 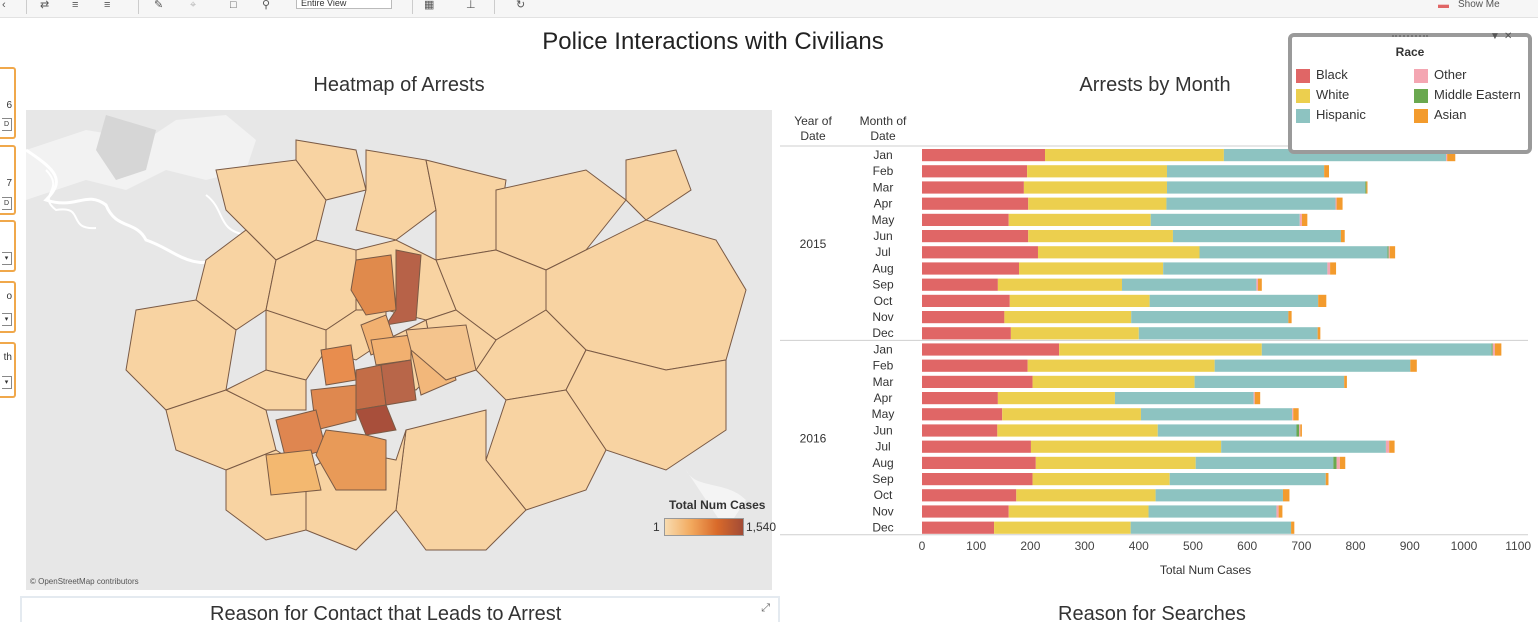 I want to click on swap-icon: ⇄, so click(x=45, y=5).